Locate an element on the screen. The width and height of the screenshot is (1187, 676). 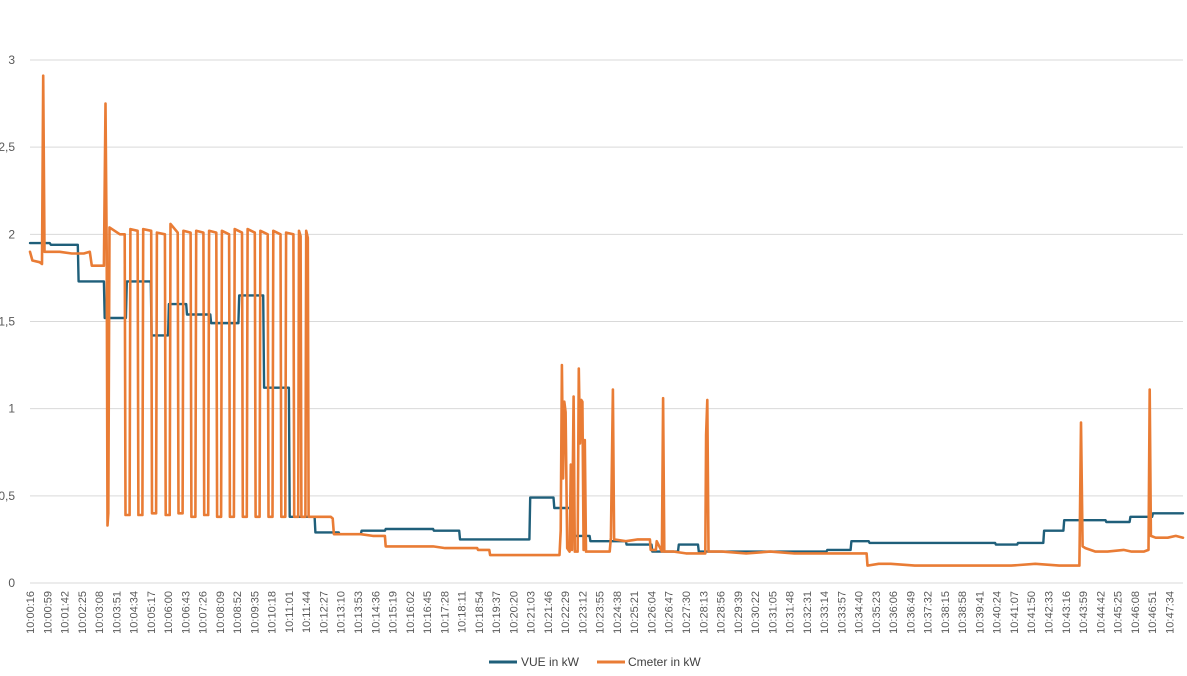
x-tick-label: 10:38:58 is located at coordinates (963, 612).